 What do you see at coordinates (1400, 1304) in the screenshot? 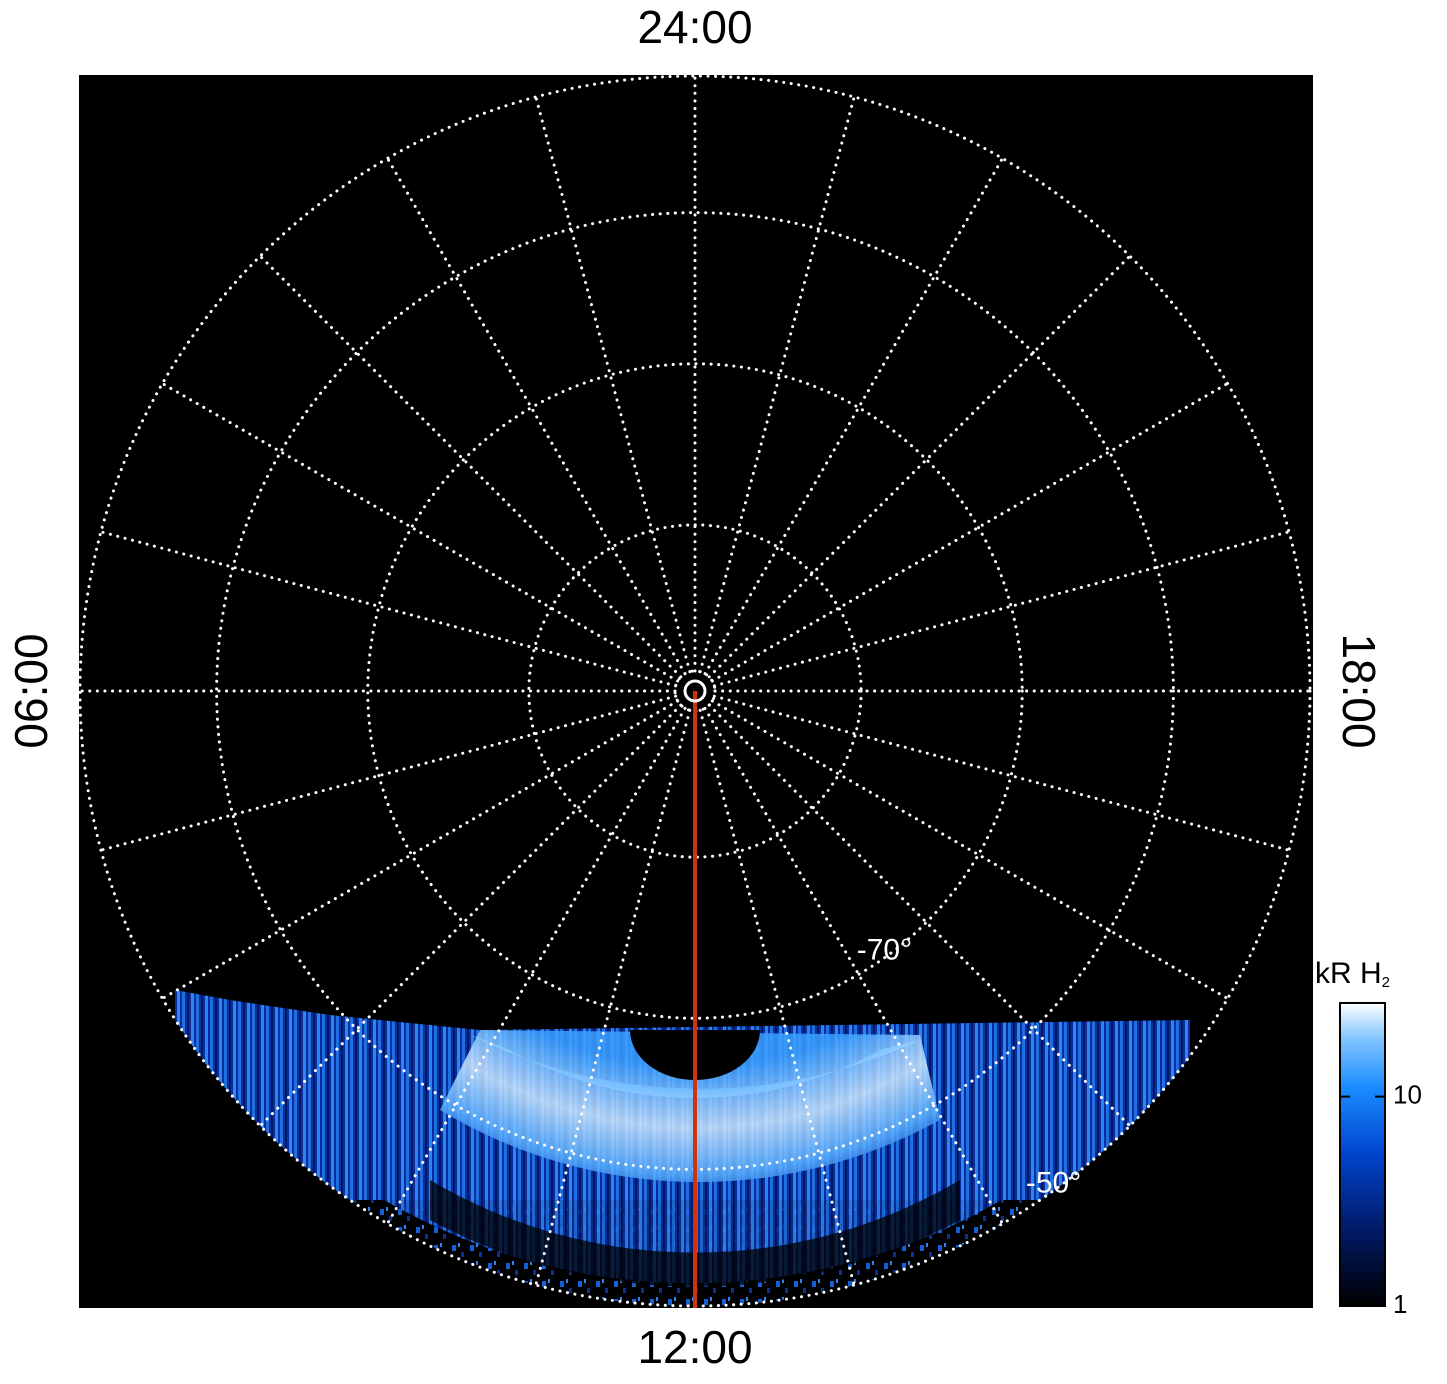
I see `colorbar-tick-label: 1` at bounding box center [1400, 1304].